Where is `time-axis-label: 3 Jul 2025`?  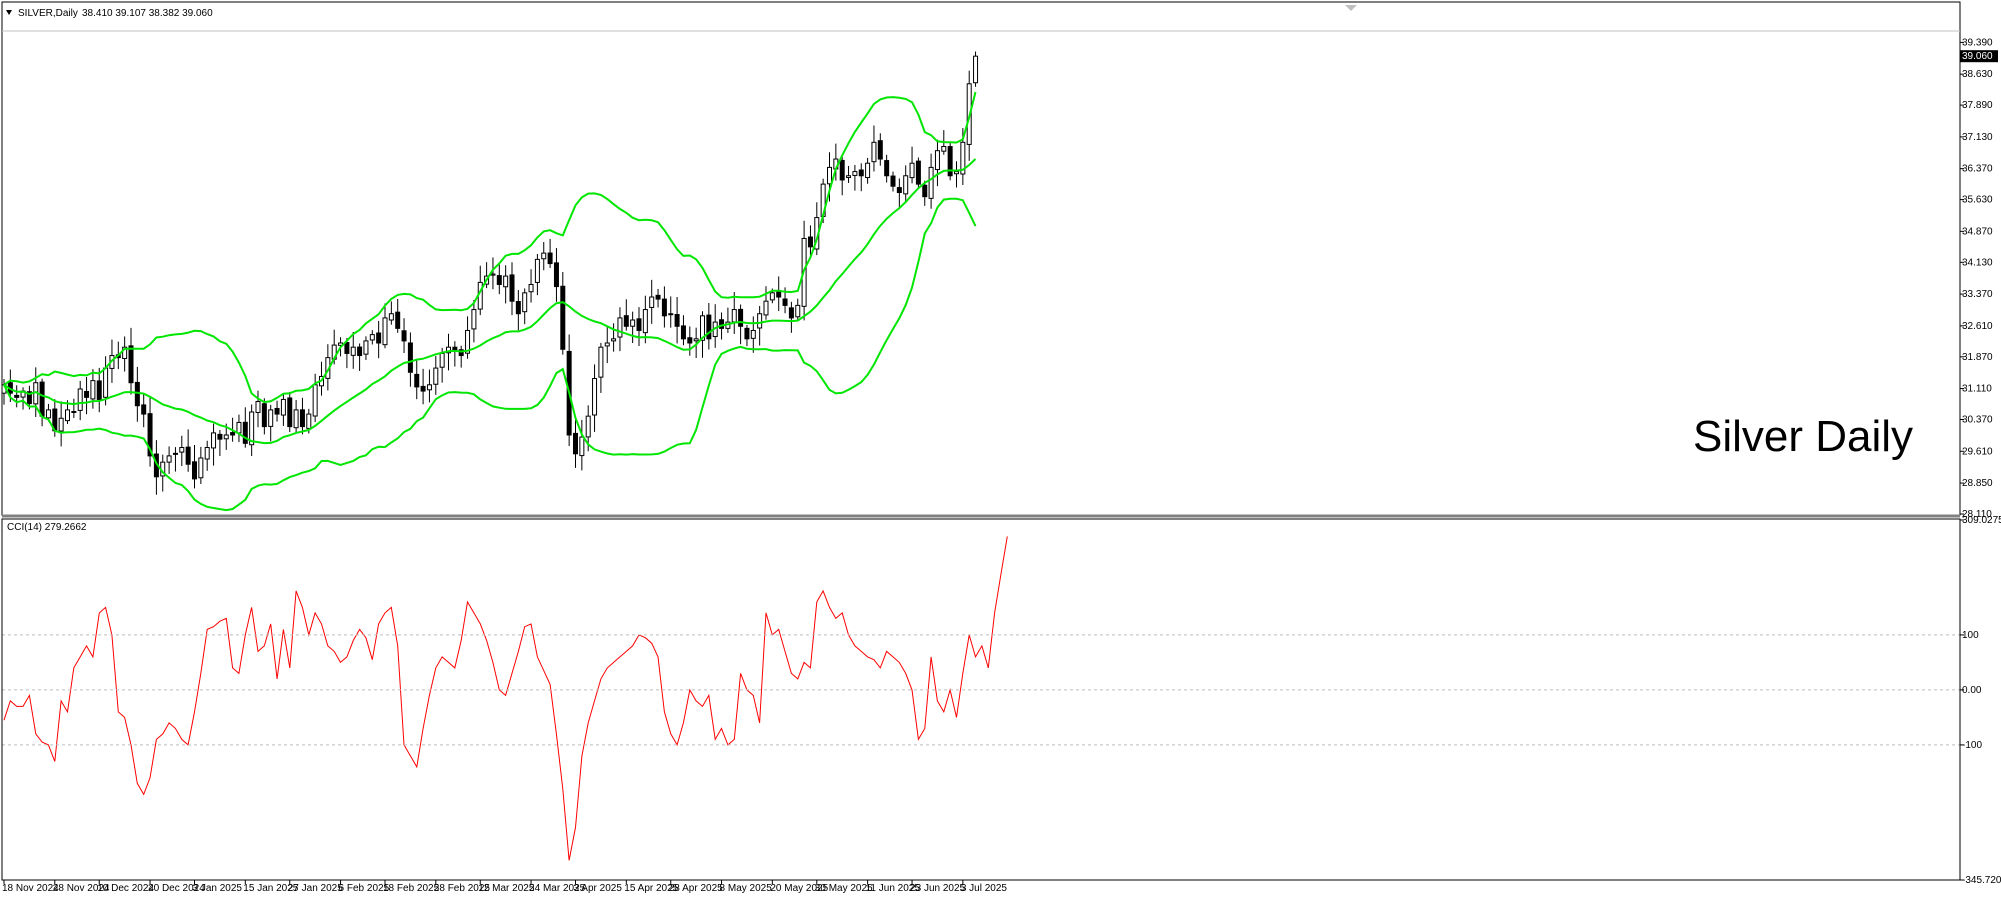 time-axis-label: 3 Jul 2025 is located at coordinates (984, 888).